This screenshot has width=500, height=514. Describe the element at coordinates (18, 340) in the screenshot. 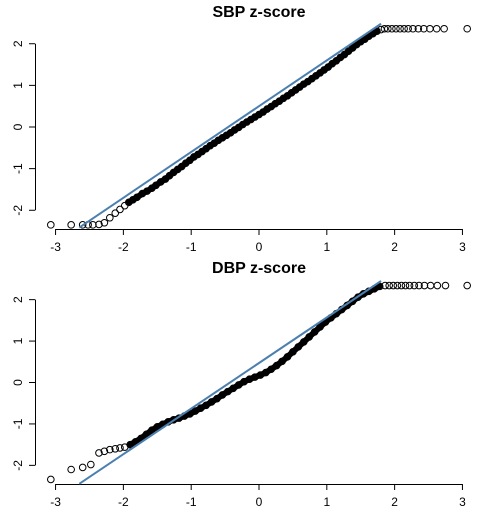

I see `dbp-y-tick-label: 1` at that location.